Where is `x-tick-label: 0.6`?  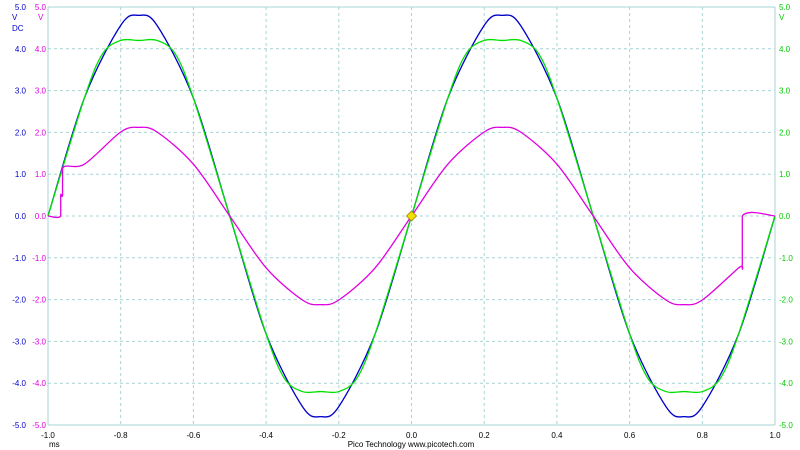
x-tick-label: 0.6 is located at coordinates (630, 435).